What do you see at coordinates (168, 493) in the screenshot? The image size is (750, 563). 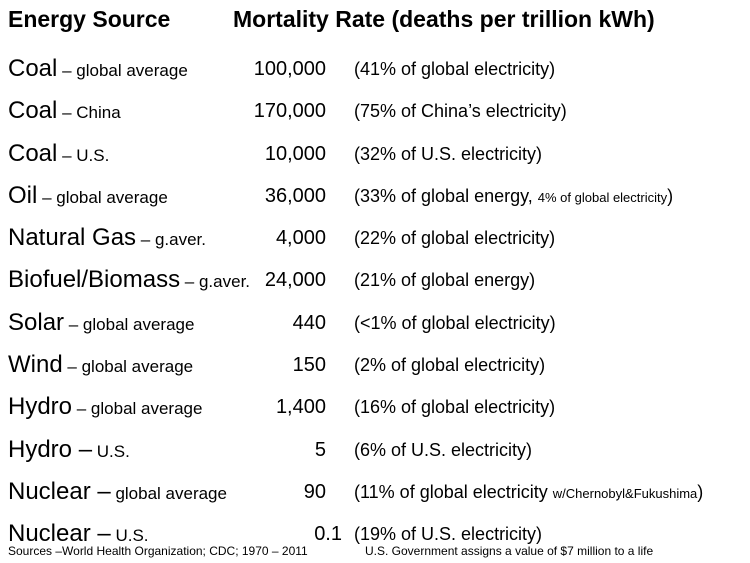 I see `source-qualifier: global average` at bounding box center [168, 493].